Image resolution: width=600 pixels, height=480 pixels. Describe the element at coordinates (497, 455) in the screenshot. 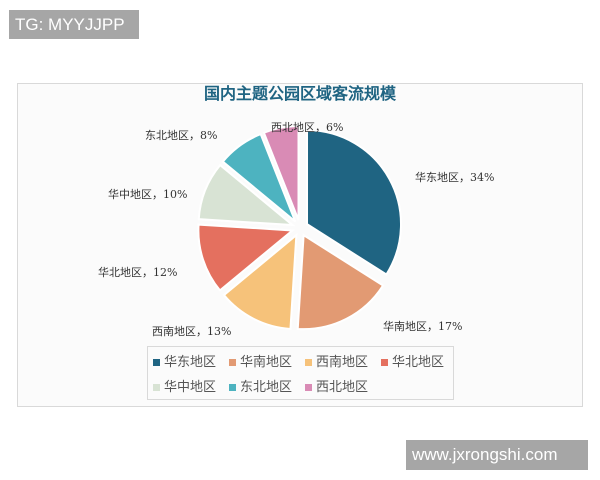

I see `watermark-bottom: www.jxrongshi.com` at that location.